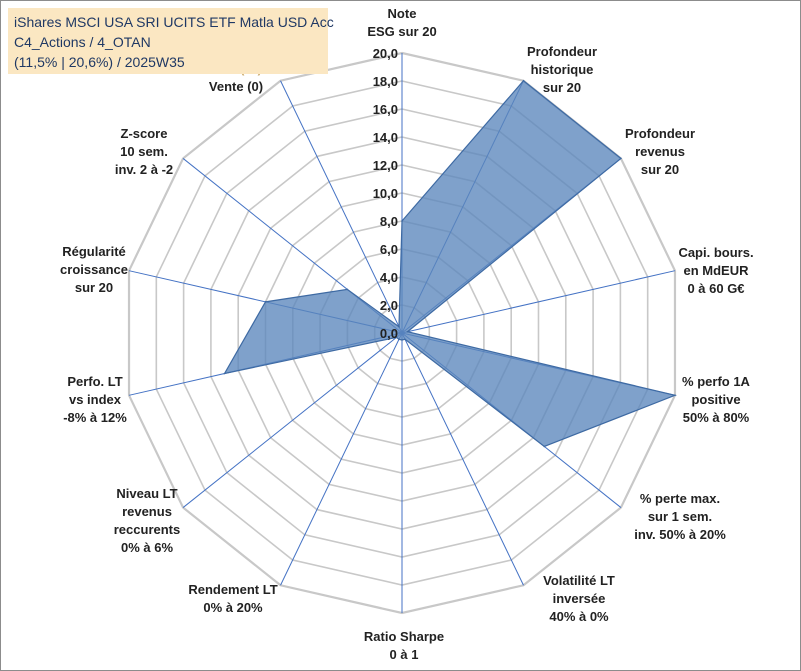 The height and width of the screenshot is (671, 801). What do you see at coordinates (389, 221) in the screenshot?
I see `tick-label: 8,0` at bounding box center [389, 221].